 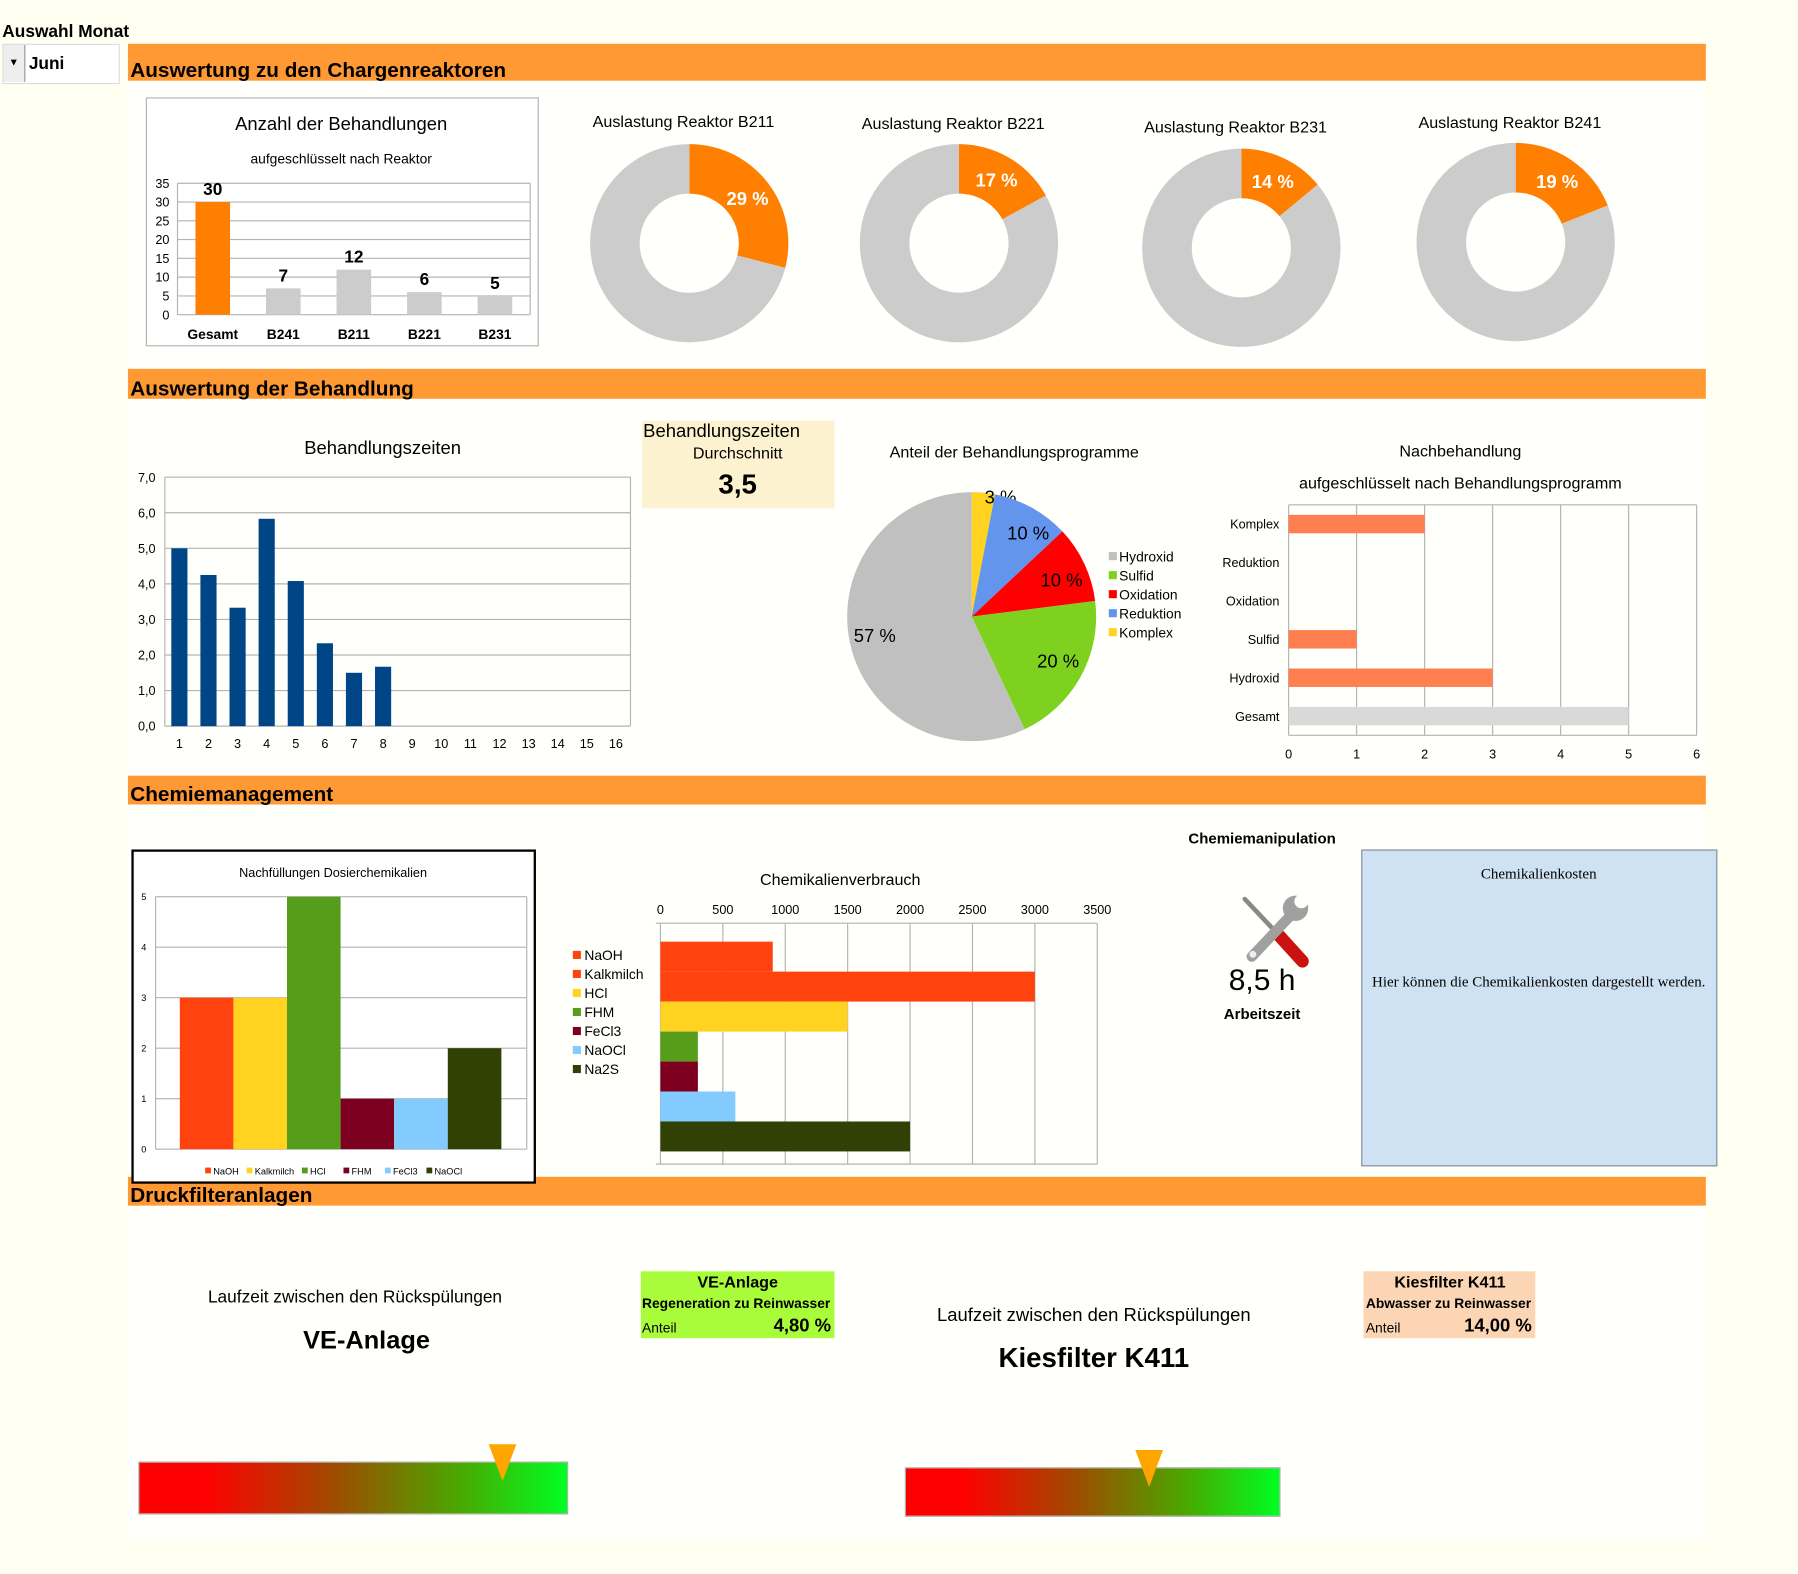 I want to click on work-time-value: 8,5 h, so click(x=1262, y=979).